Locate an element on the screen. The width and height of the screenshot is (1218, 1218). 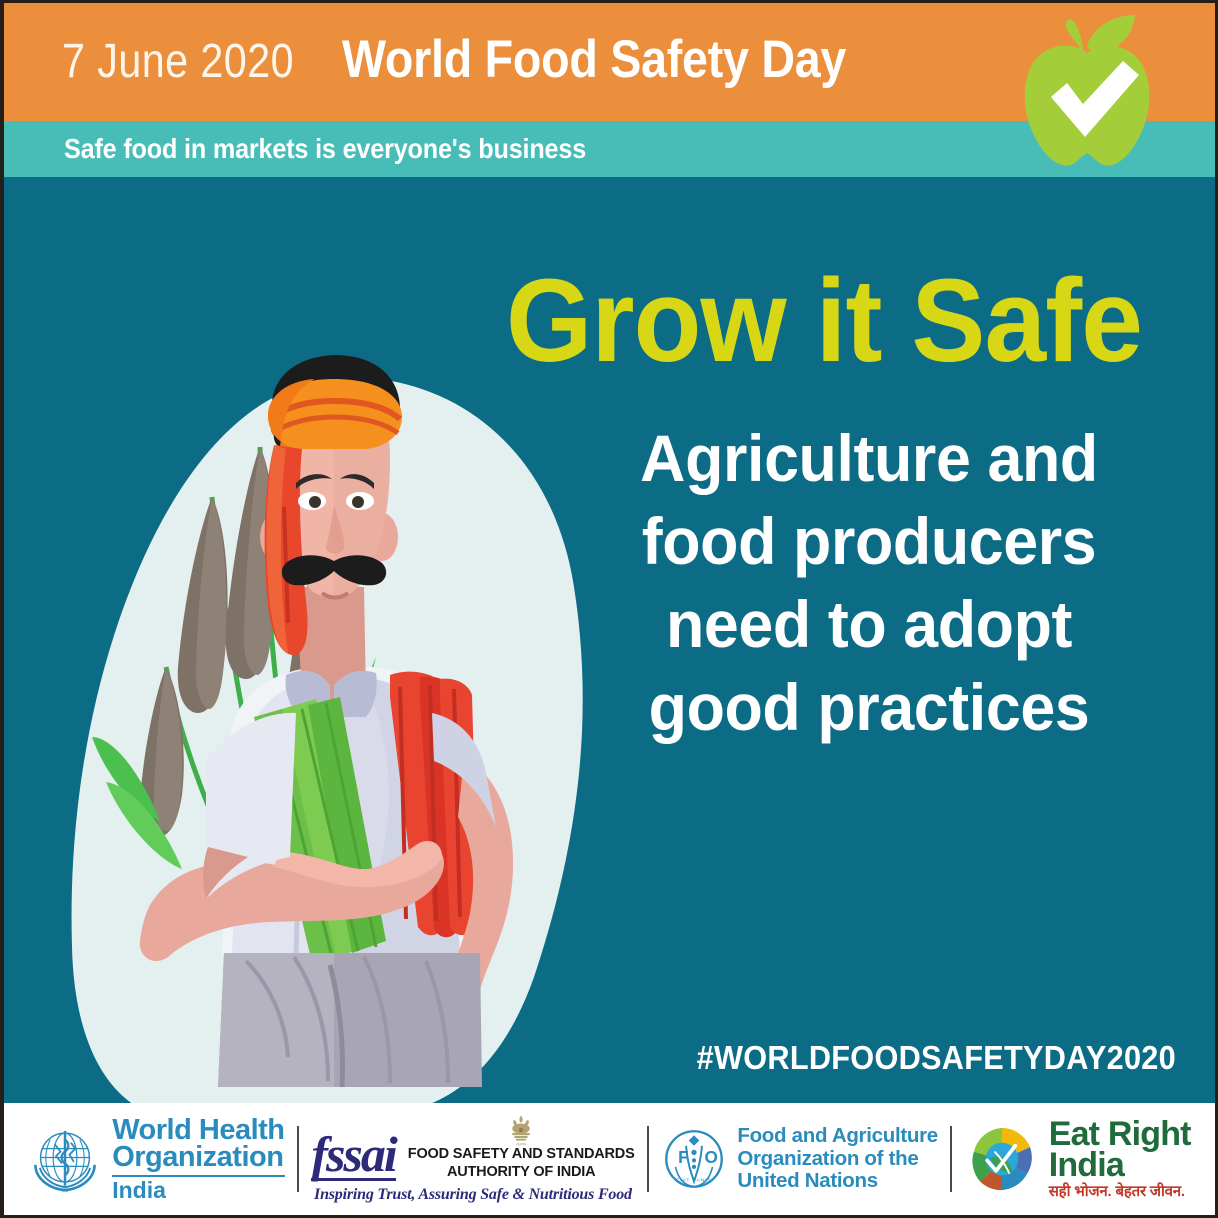
fssai-block: fssai is located at coordinates (473, 1159).